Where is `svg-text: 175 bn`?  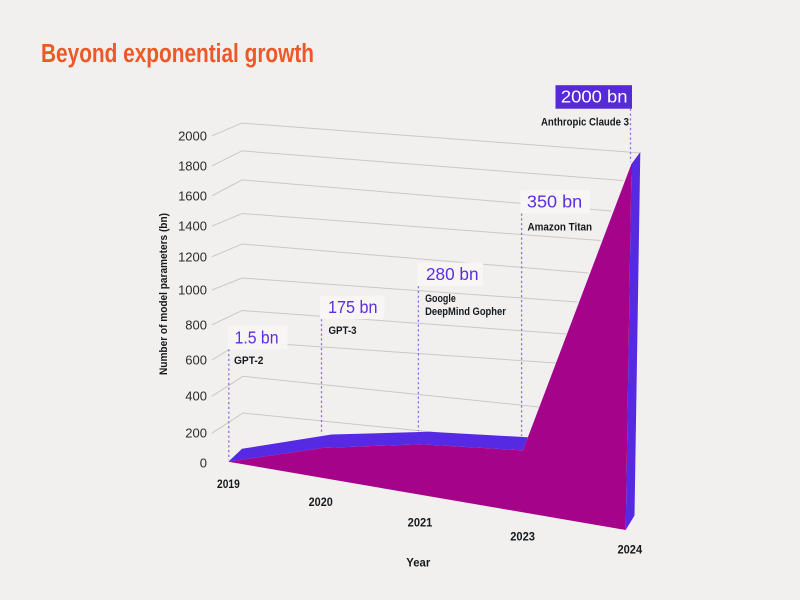
svg-text: 175 bn is located at coordinates (353, 307).